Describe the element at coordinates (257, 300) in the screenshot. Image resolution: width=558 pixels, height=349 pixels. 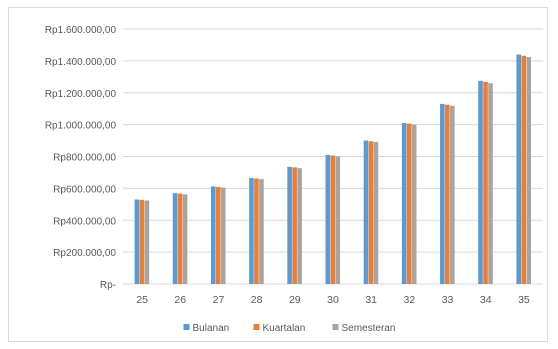
I see `x-tick-label: 28` at that location.